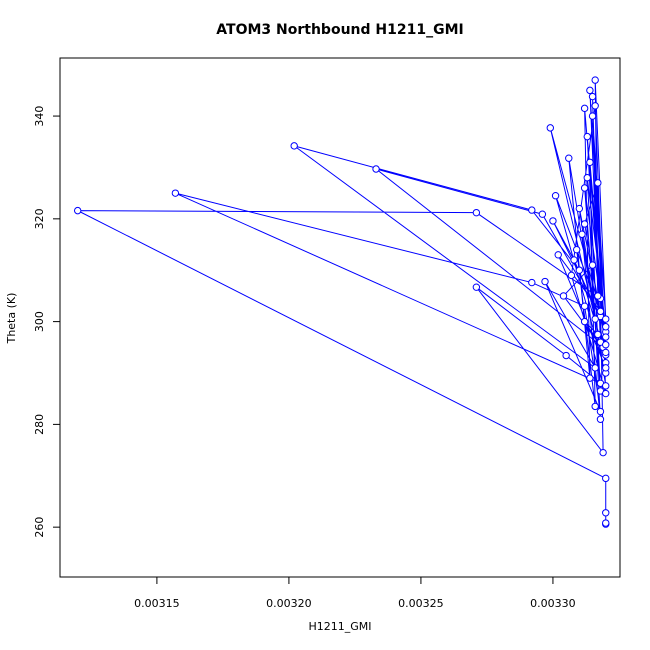 The height and width of the screenshot is (650, 650). What do you see at coordinates (339, 626) in the screenshot?
I see `x-axis-label: H1211_GMI` at bounding box center [339, 626].